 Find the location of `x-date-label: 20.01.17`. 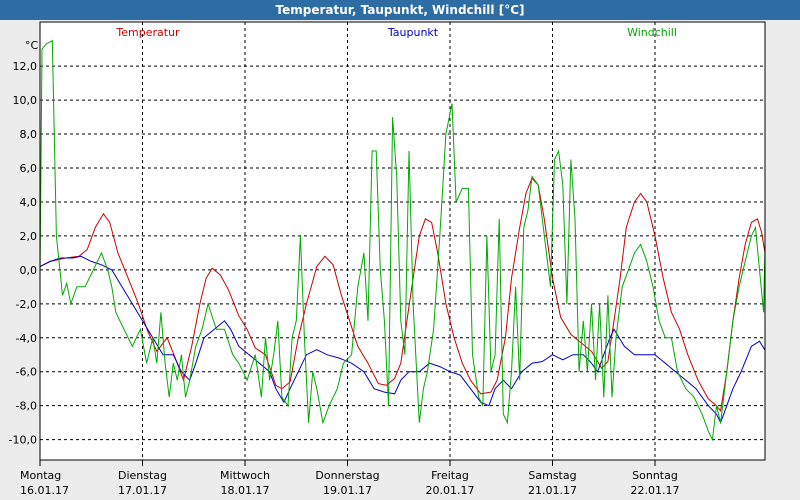

x-date-label: 20.01.17 is located at coordinates (450, 490).